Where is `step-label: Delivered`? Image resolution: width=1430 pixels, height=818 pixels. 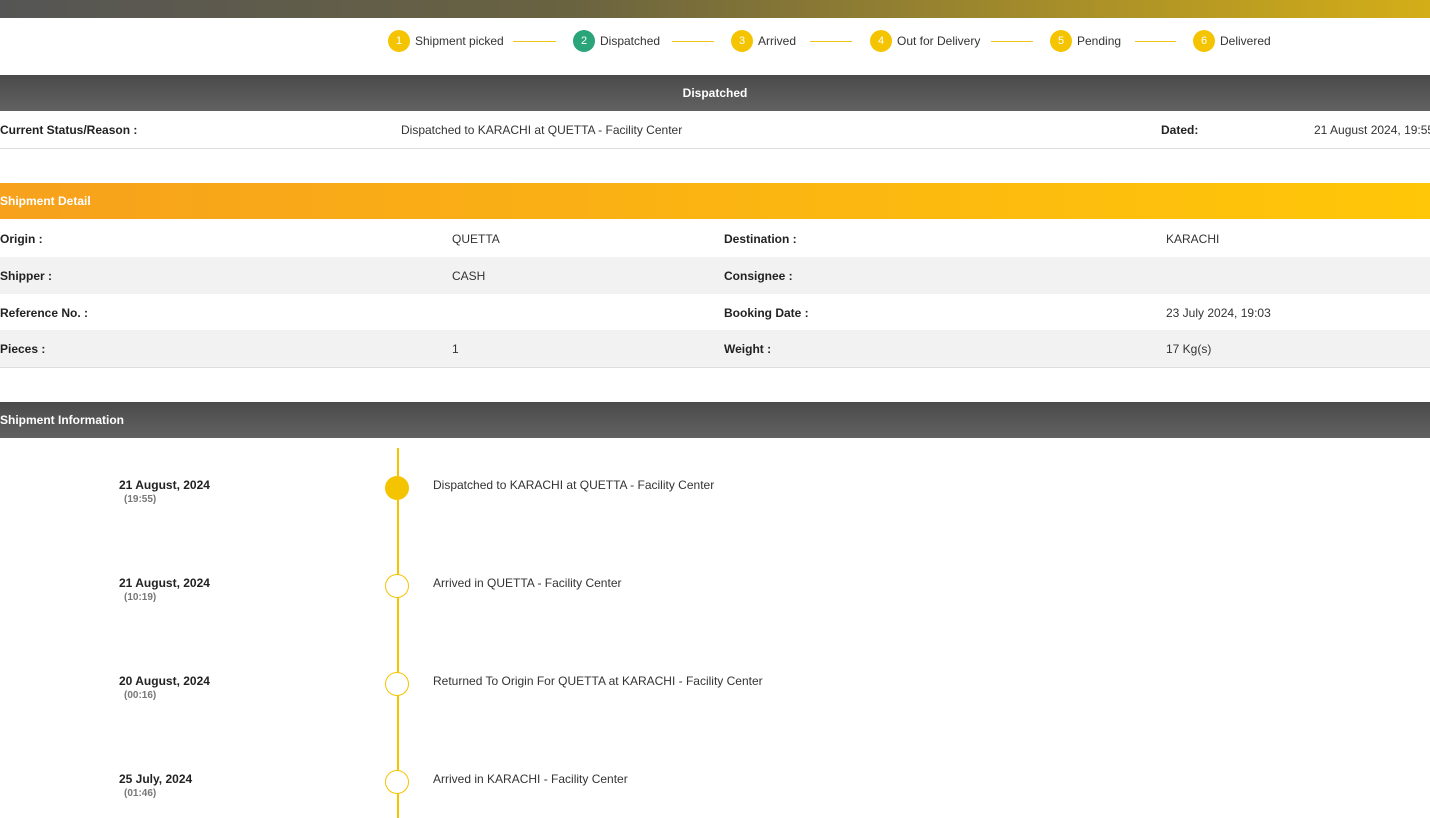
step-label: Delivered is located at coordinates (1245, 41).